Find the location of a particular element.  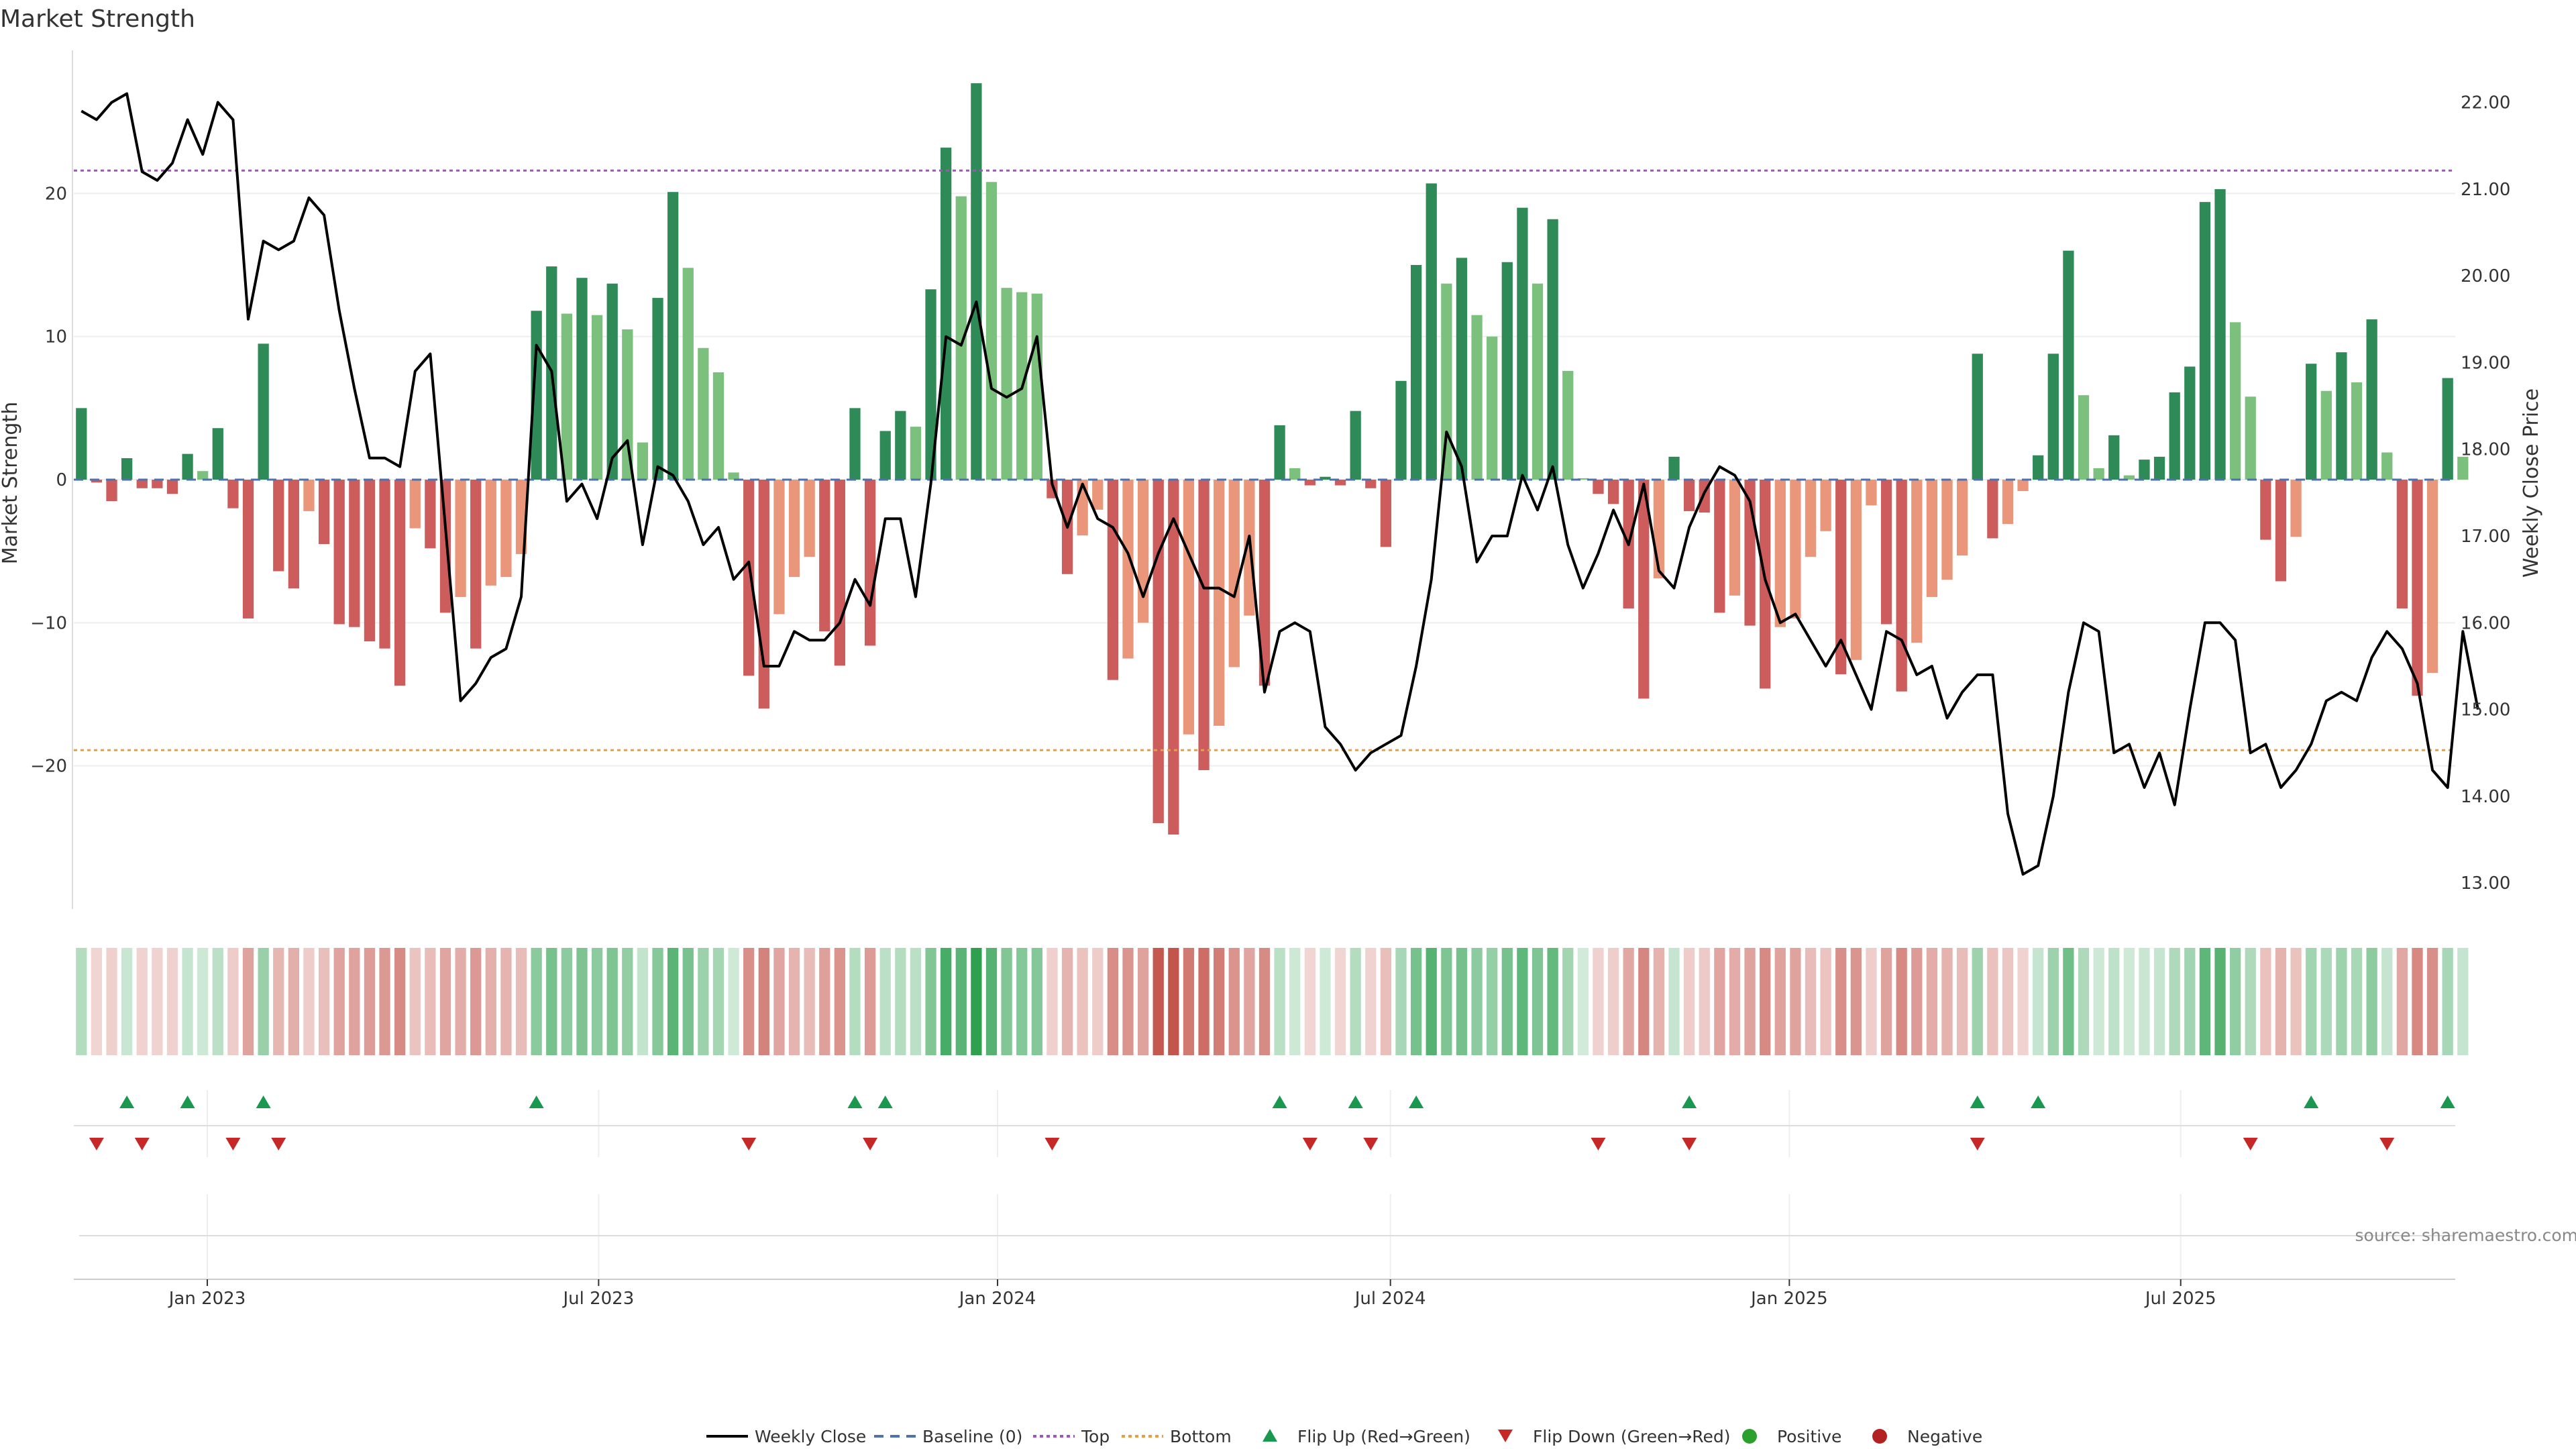

strength-heat-strip is located at coordinates (1272, 1001).